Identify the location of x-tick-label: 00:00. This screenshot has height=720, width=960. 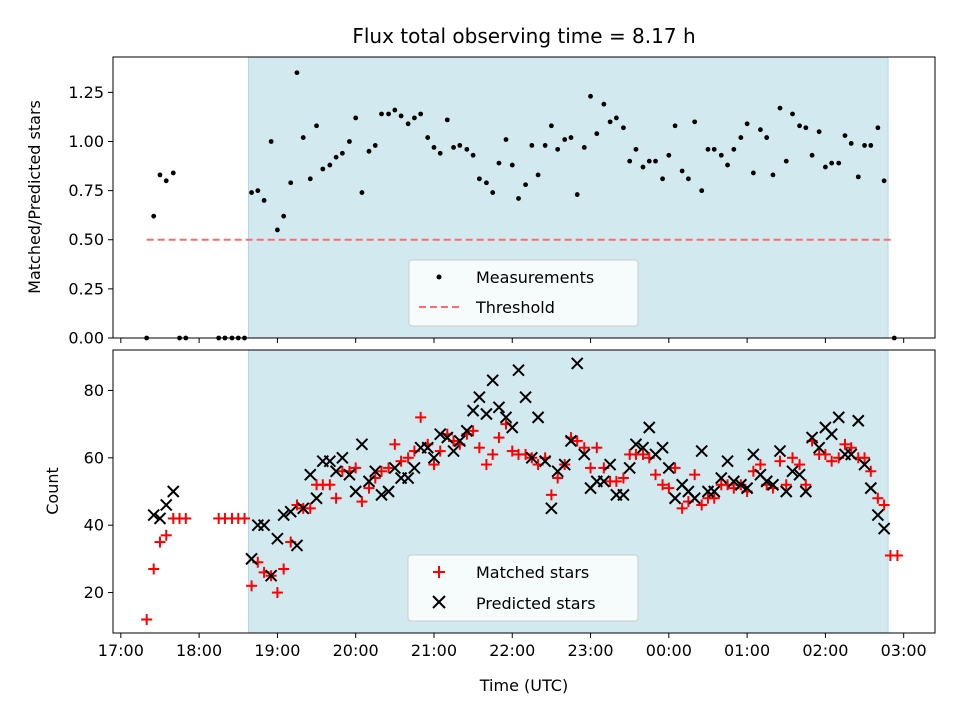
(669, 650).